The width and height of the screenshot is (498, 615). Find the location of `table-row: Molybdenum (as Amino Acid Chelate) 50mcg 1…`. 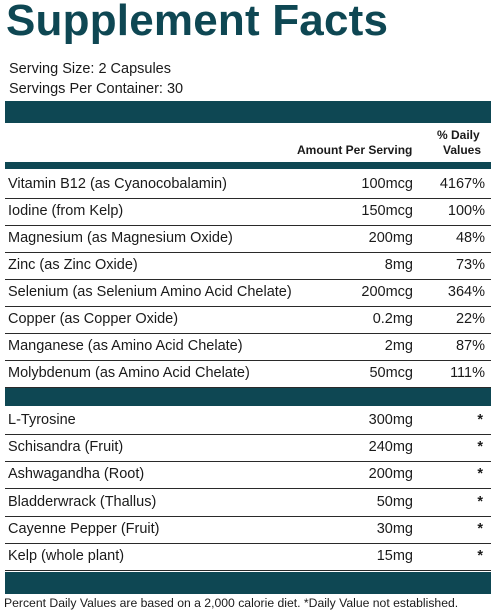

table-row: Molybdenum (as Amino Acid Chelate) 50mcg 1… is located at coordinates (248, 374).